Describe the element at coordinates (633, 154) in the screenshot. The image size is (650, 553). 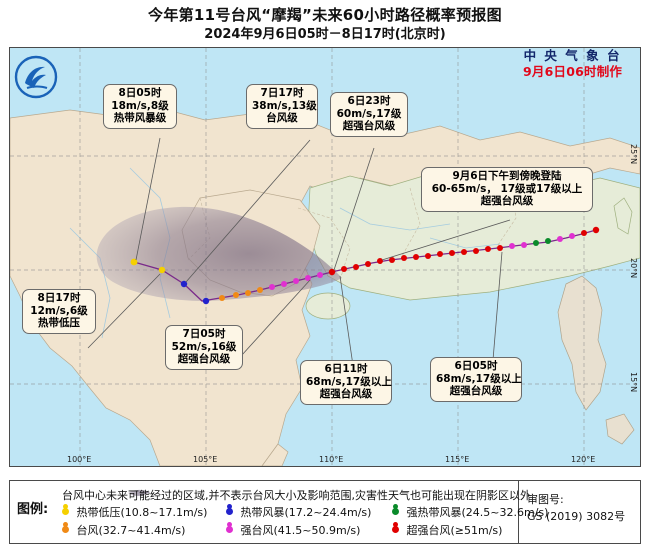
I see `lat-tick-25n: 25°N` at that location.